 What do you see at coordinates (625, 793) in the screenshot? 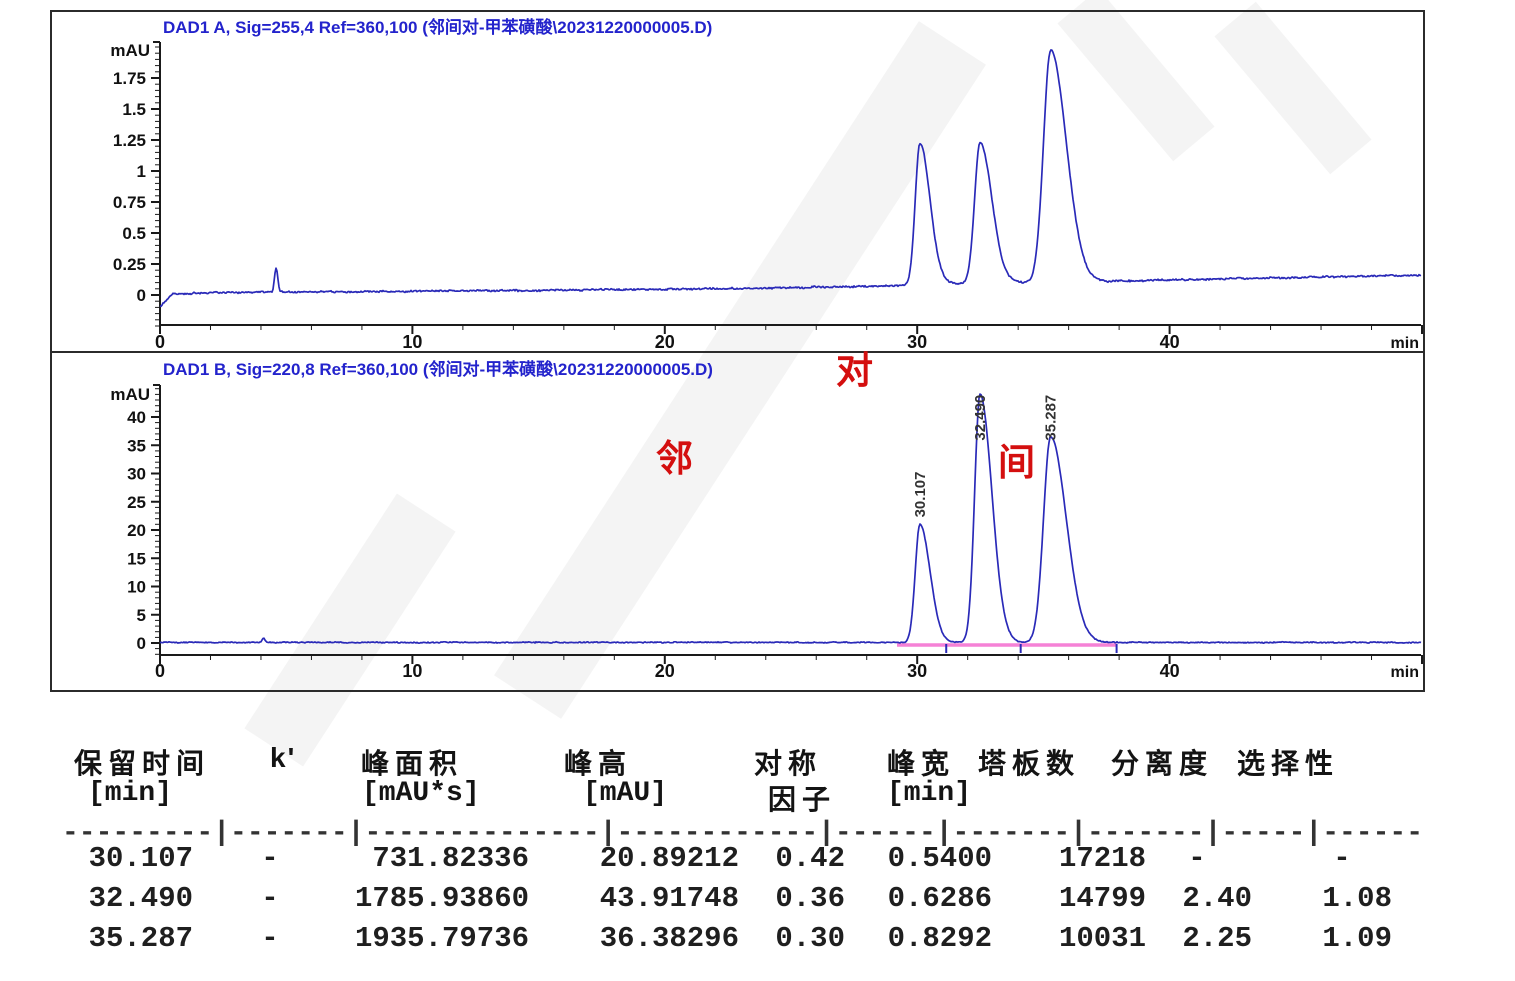
I see `col-unit-height: [mAU]` at bounding box center [625, 793].